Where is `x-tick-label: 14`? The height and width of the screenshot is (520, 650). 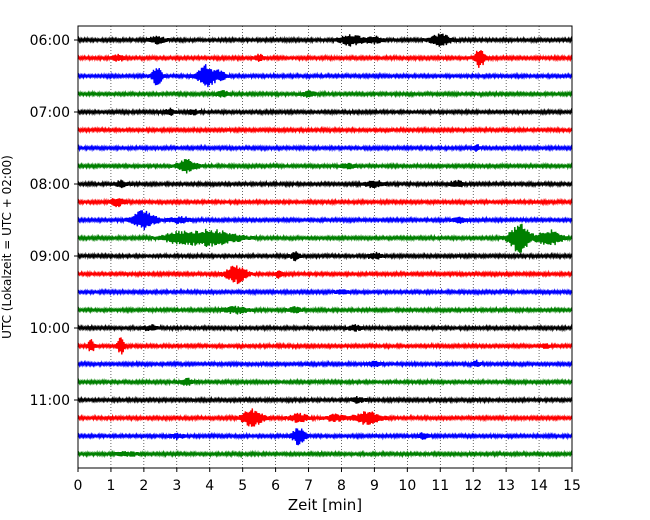
x-tick-label: 14 is located at coordinates (539, 486).